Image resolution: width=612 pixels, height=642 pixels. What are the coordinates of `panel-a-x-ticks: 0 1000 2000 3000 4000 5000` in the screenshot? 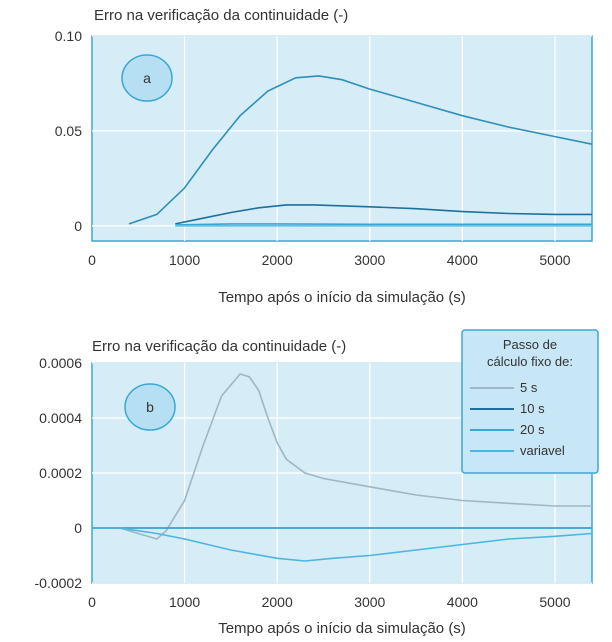 It's located at (329, 260).